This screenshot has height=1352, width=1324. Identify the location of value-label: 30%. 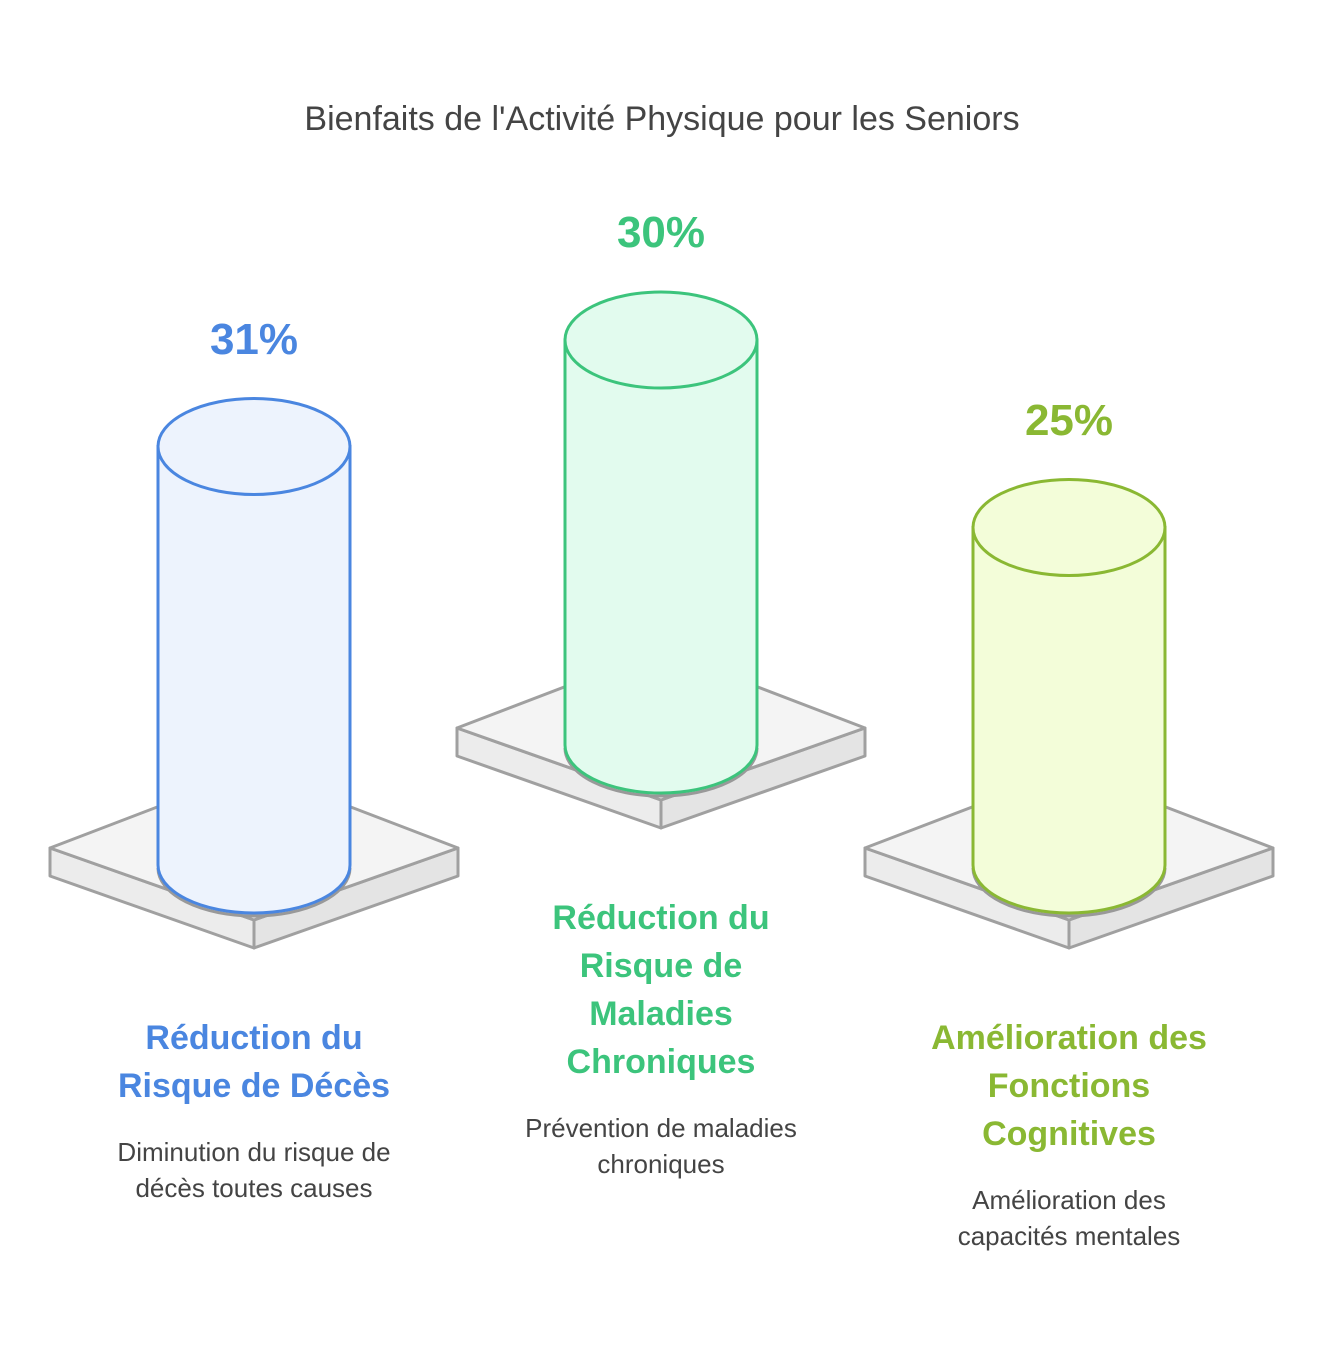
(661, 232).